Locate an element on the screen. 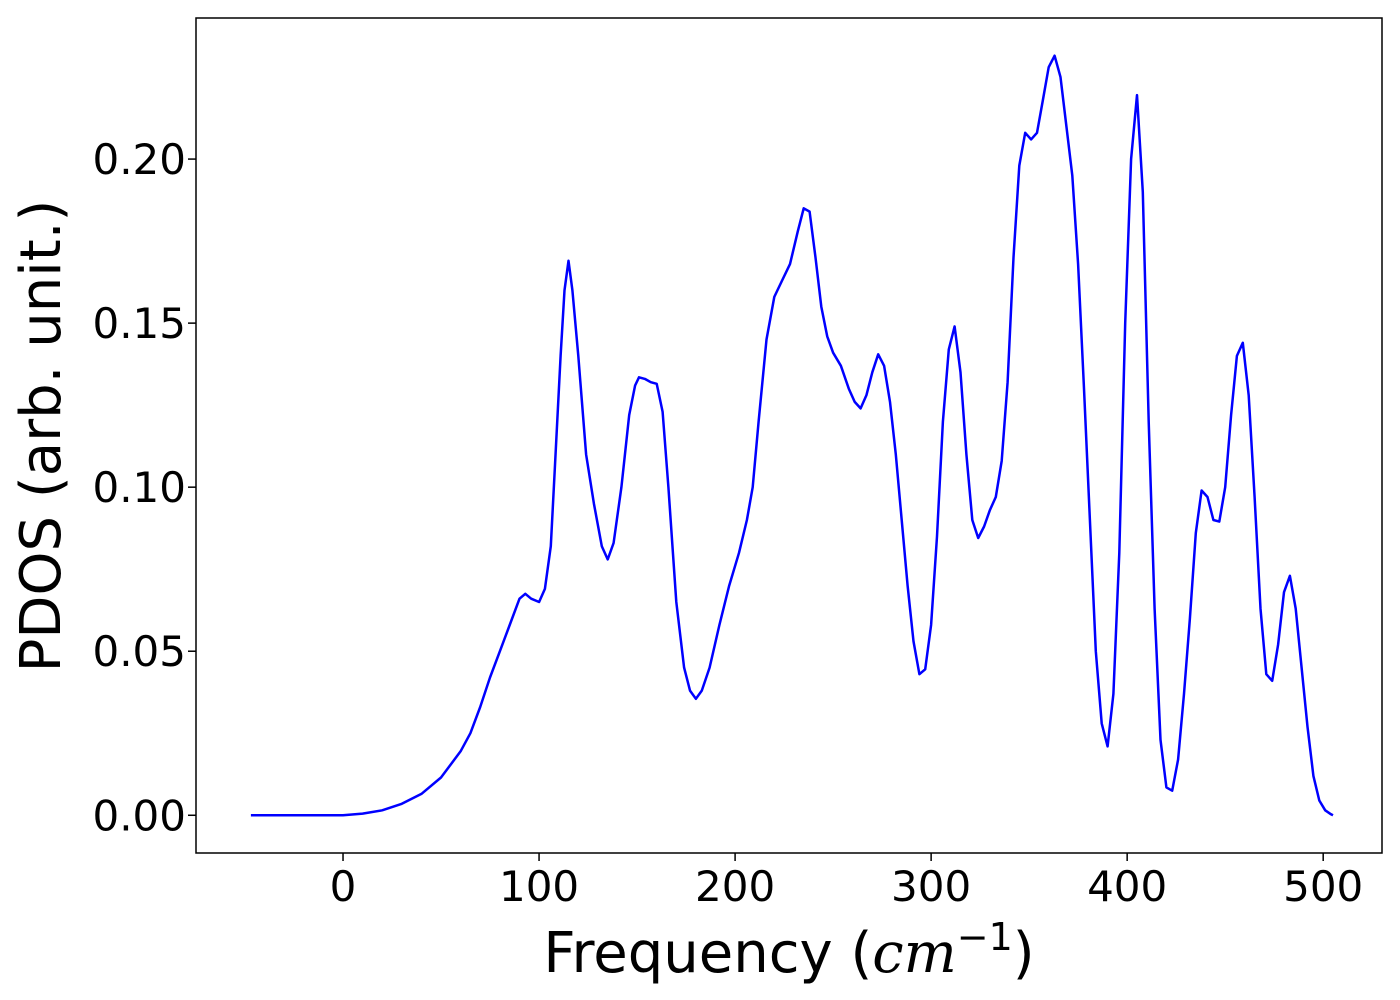 Image resolution: width=1400 pixels, height=1000 pixels. x-axis-label-close: ) is located at coordinates (1024, 953).